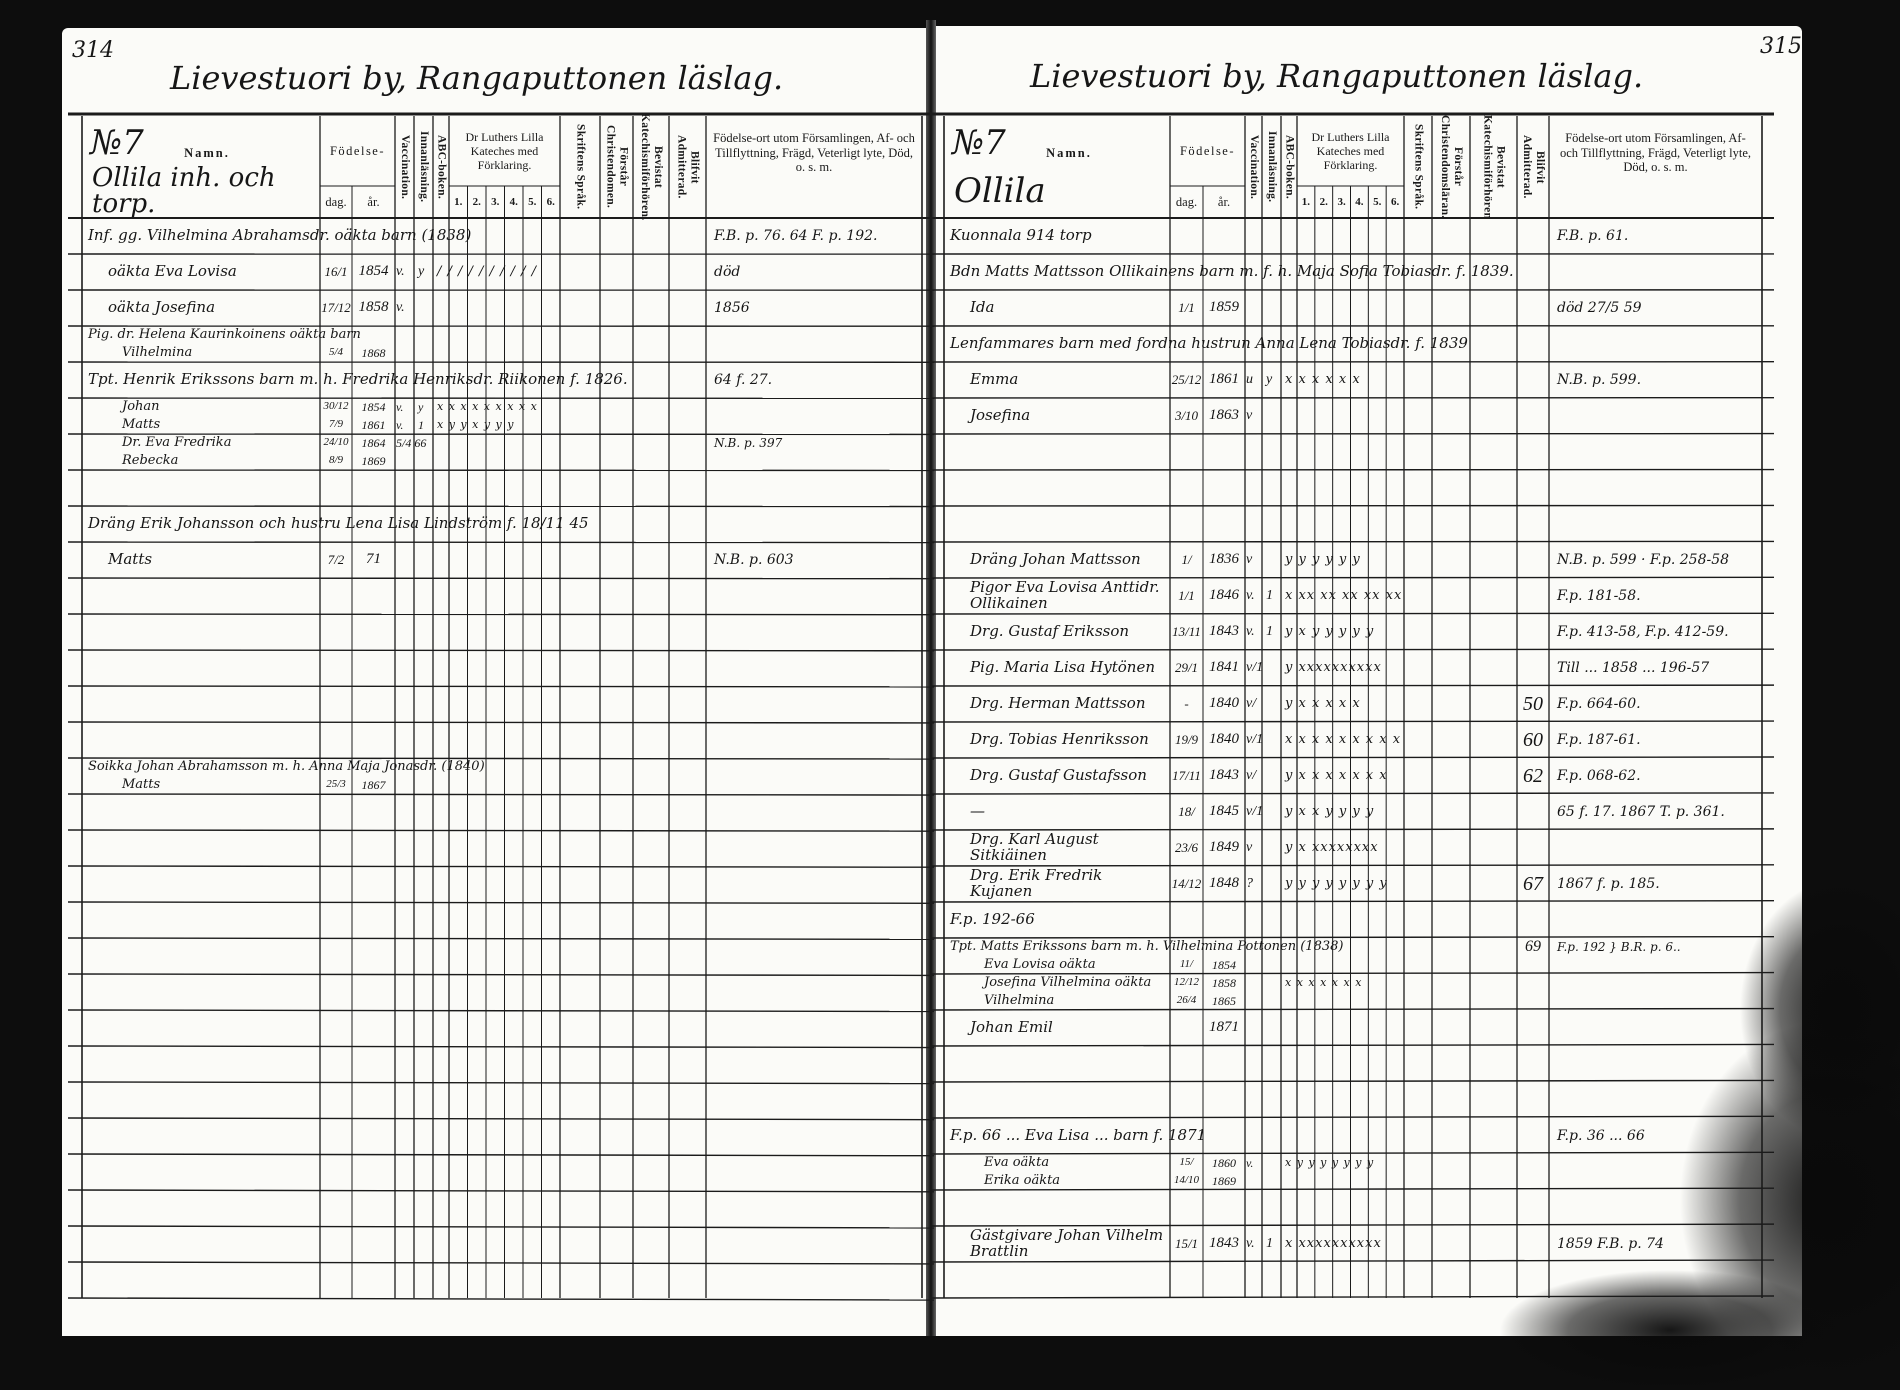 This screenshot has width=1900, height=1390. Describe the element at coordinates (979, 143) in the screenshot. I see `household-number: №7` at that location.